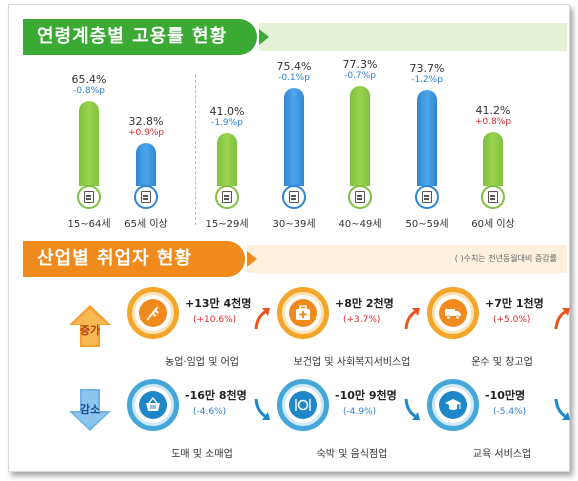 Image resolution: width=578 pixels, height=481 pixels. I want to click on industry-card: -16만 8천명 (-4.6%) 도매 및 소매업, so click(202, 419).